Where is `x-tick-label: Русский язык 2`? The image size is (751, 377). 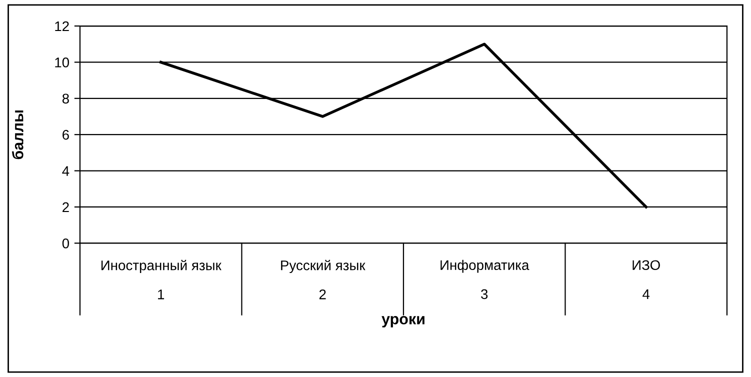
x-tick-label: Русский язык 2 is located at coordinates (323, 280).